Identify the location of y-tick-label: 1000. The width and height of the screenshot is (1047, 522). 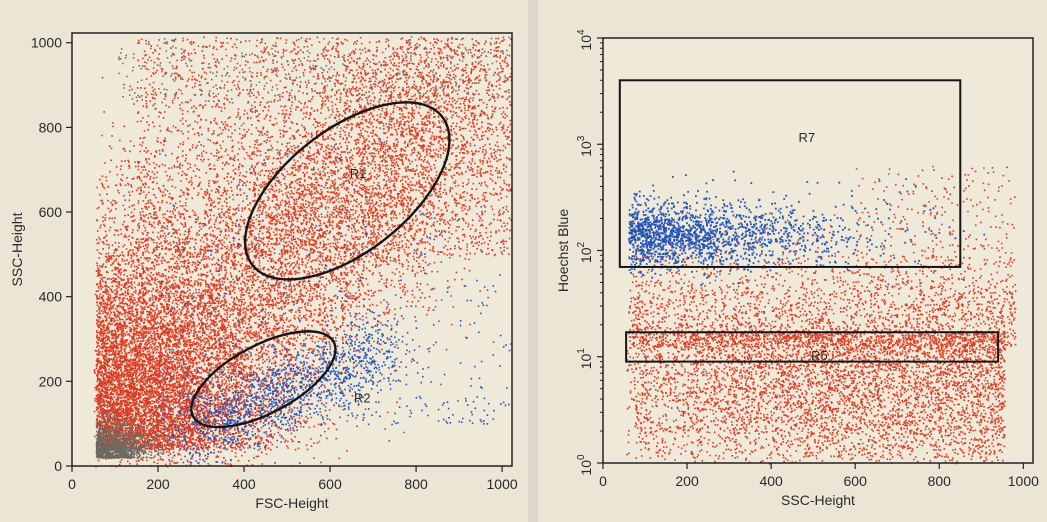
(46, 43).